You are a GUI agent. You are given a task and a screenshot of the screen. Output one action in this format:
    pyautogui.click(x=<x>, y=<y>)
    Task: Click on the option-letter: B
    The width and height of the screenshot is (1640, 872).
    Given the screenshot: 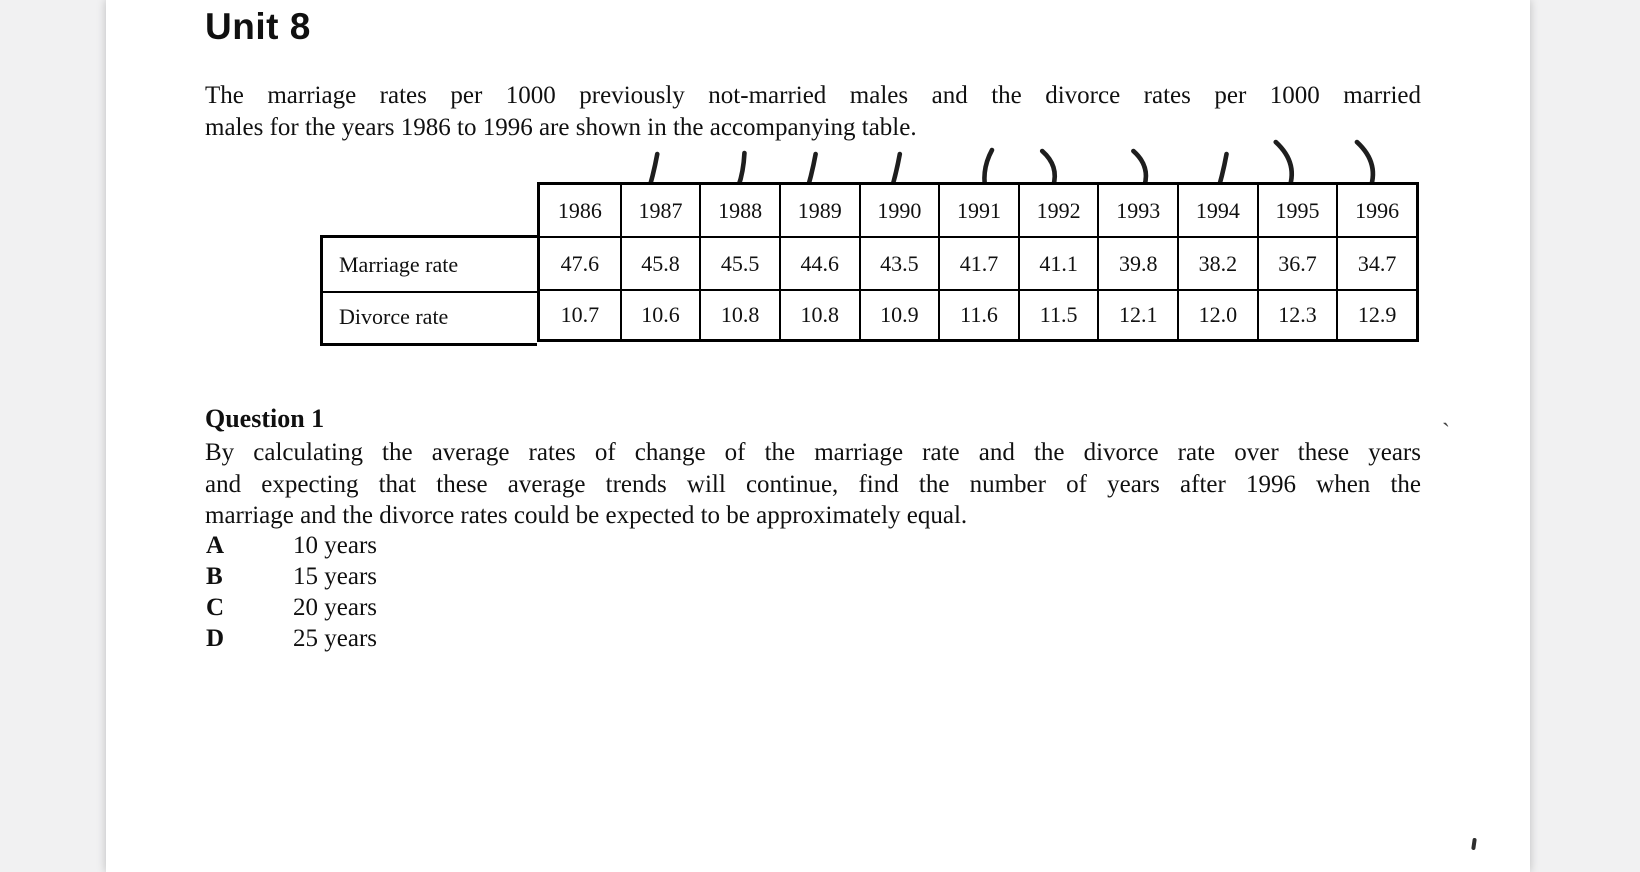 What is the action you would take?
    pyautogui.click(x=214, y=576)
    